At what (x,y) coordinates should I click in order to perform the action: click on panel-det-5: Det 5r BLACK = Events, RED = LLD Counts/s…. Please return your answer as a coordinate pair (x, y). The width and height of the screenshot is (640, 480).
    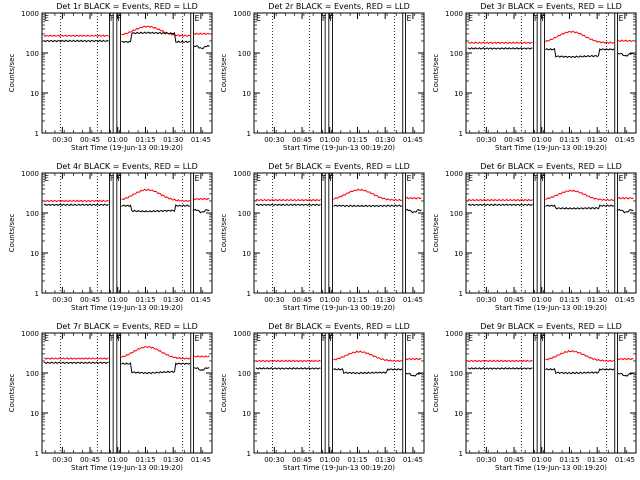
    Looking at the image, I should click on (322, 237).